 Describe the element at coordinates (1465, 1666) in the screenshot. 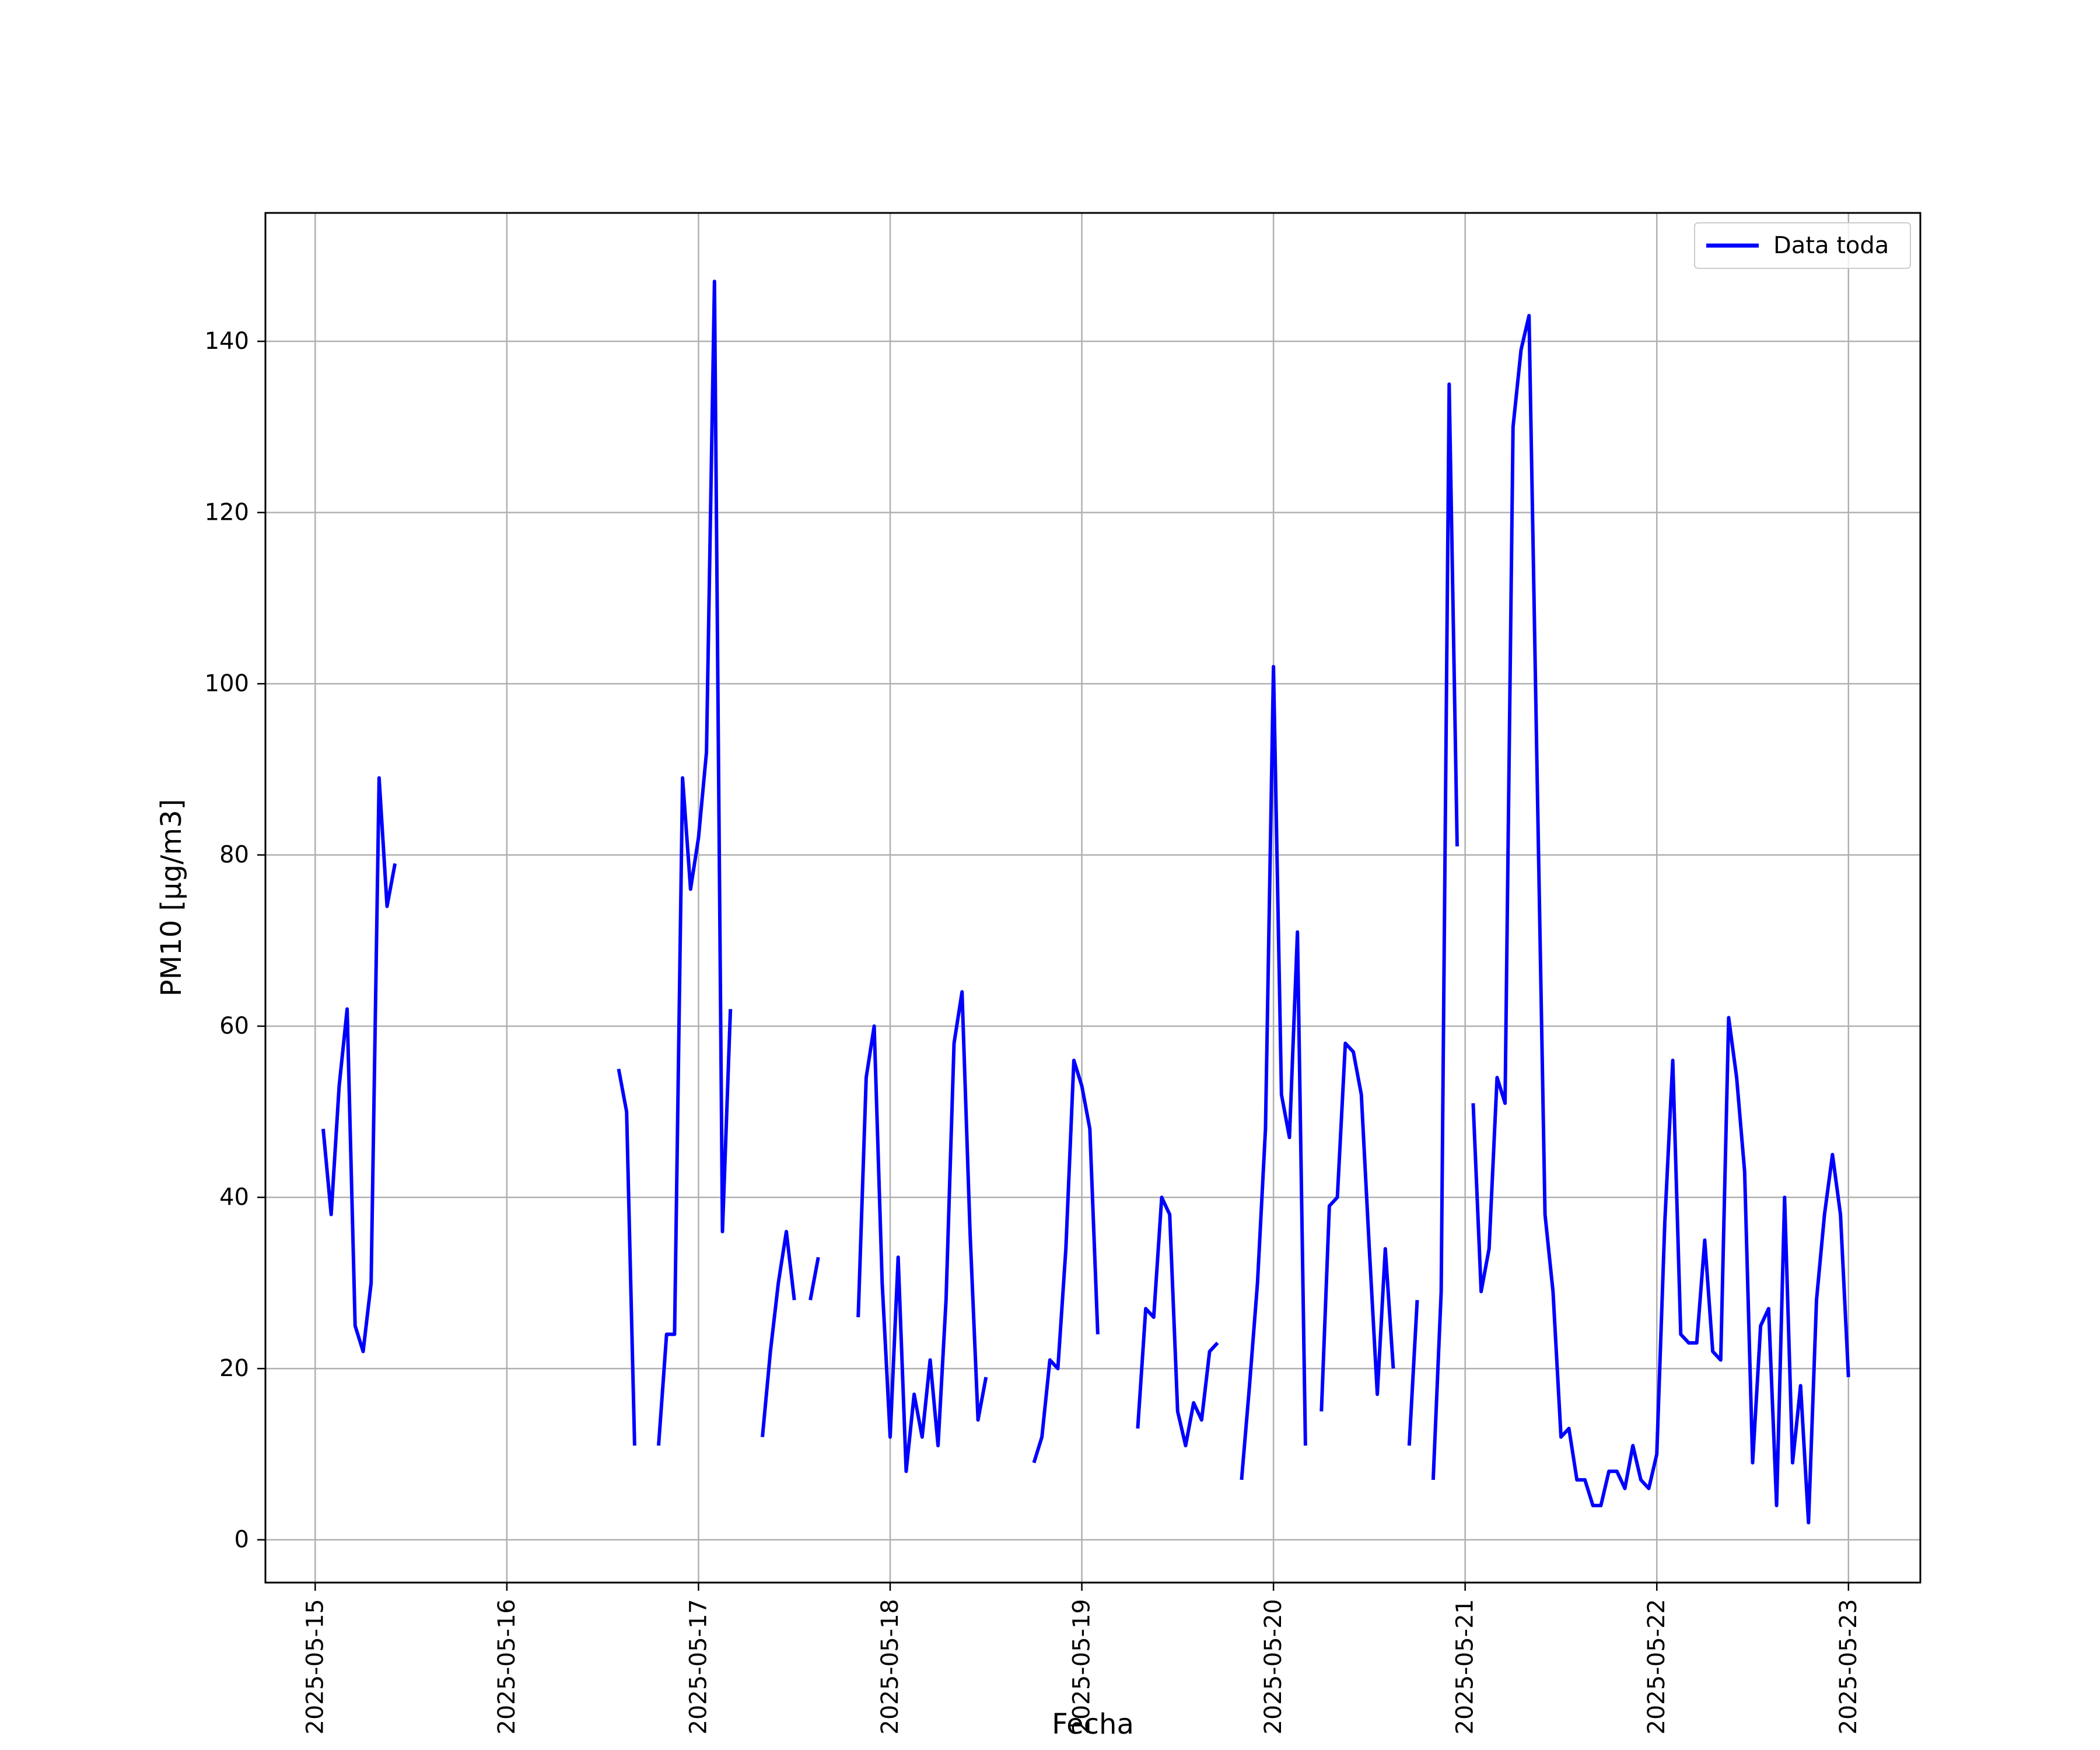

I see `x-tick-label: 2025-05-21` at that location.